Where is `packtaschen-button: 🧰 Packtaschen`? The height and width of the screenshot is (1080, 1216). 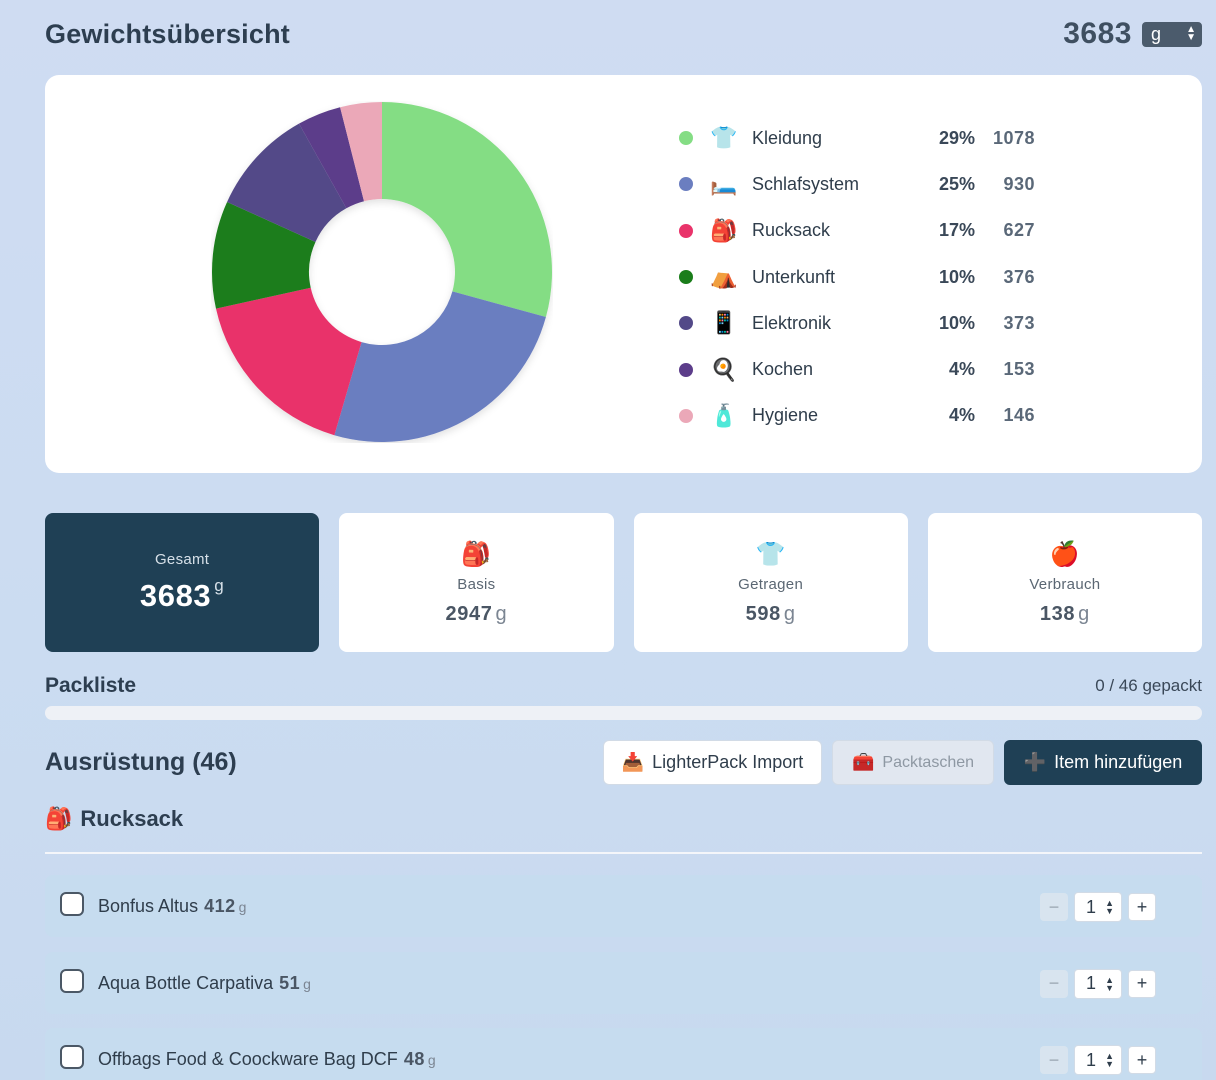
packtaschen-button: 🧰 Packtaschen is located at coordinates (913, 762).